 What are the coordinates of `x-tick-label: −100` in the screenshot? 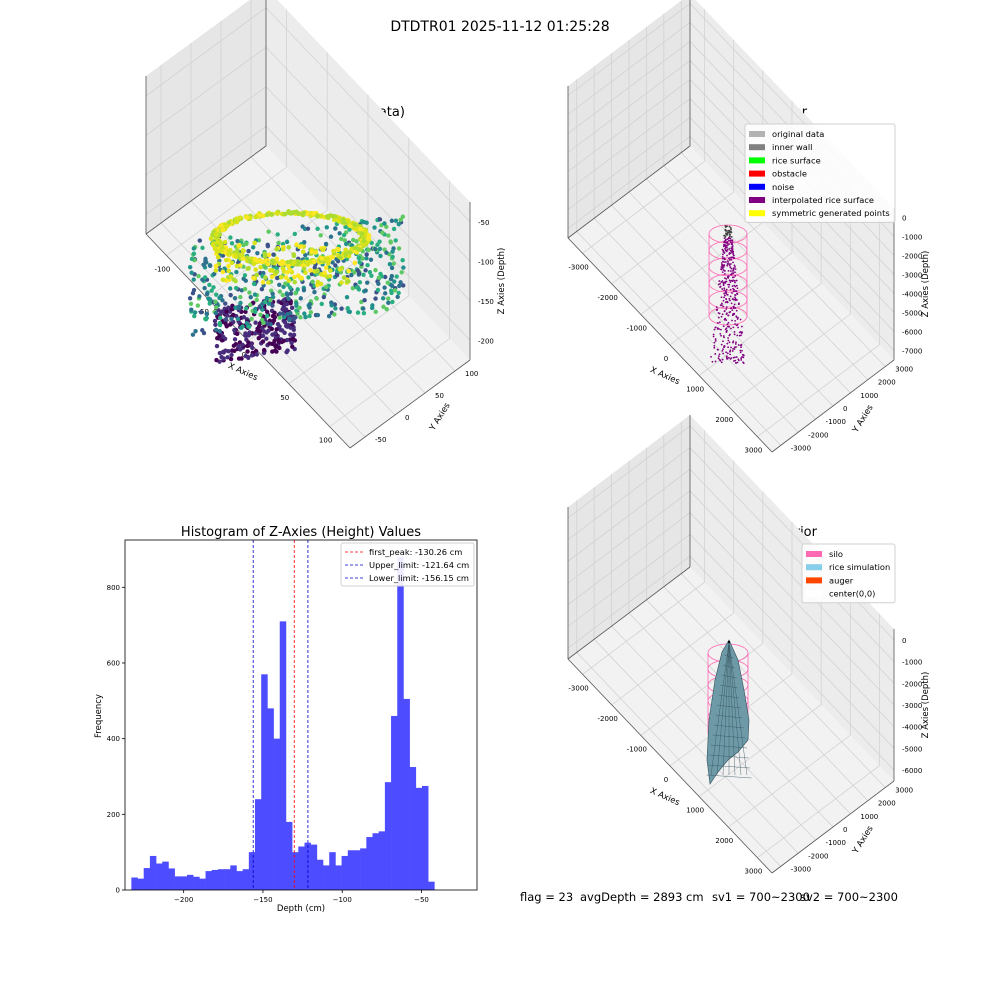 It's located at (342, 900).